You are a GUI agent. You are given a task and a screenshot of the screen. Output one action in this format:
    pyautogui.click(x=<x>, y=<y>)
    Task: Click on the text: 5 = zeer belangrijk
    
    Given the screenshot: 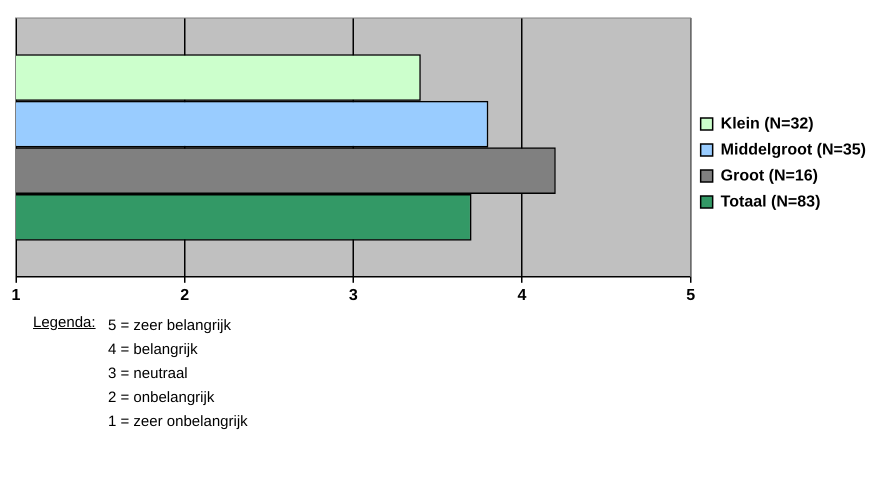 What is the action you would take?
    pyautogui.click(x=170, y=326)
    